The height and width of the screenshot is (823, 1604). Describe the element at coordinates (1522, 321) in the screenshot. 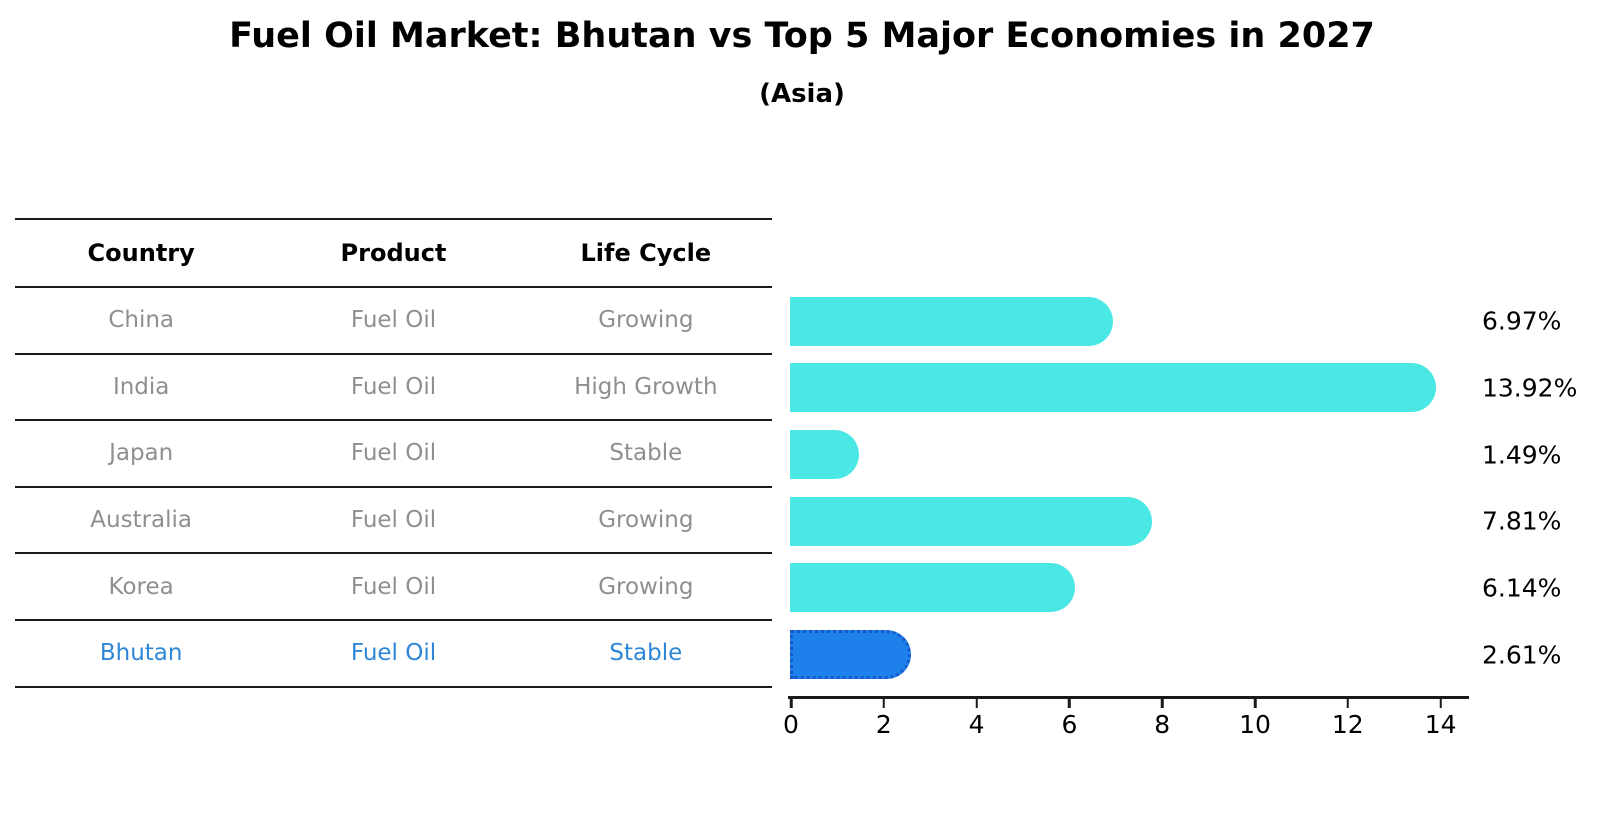

I see `value-label: 6.97%` at that location.